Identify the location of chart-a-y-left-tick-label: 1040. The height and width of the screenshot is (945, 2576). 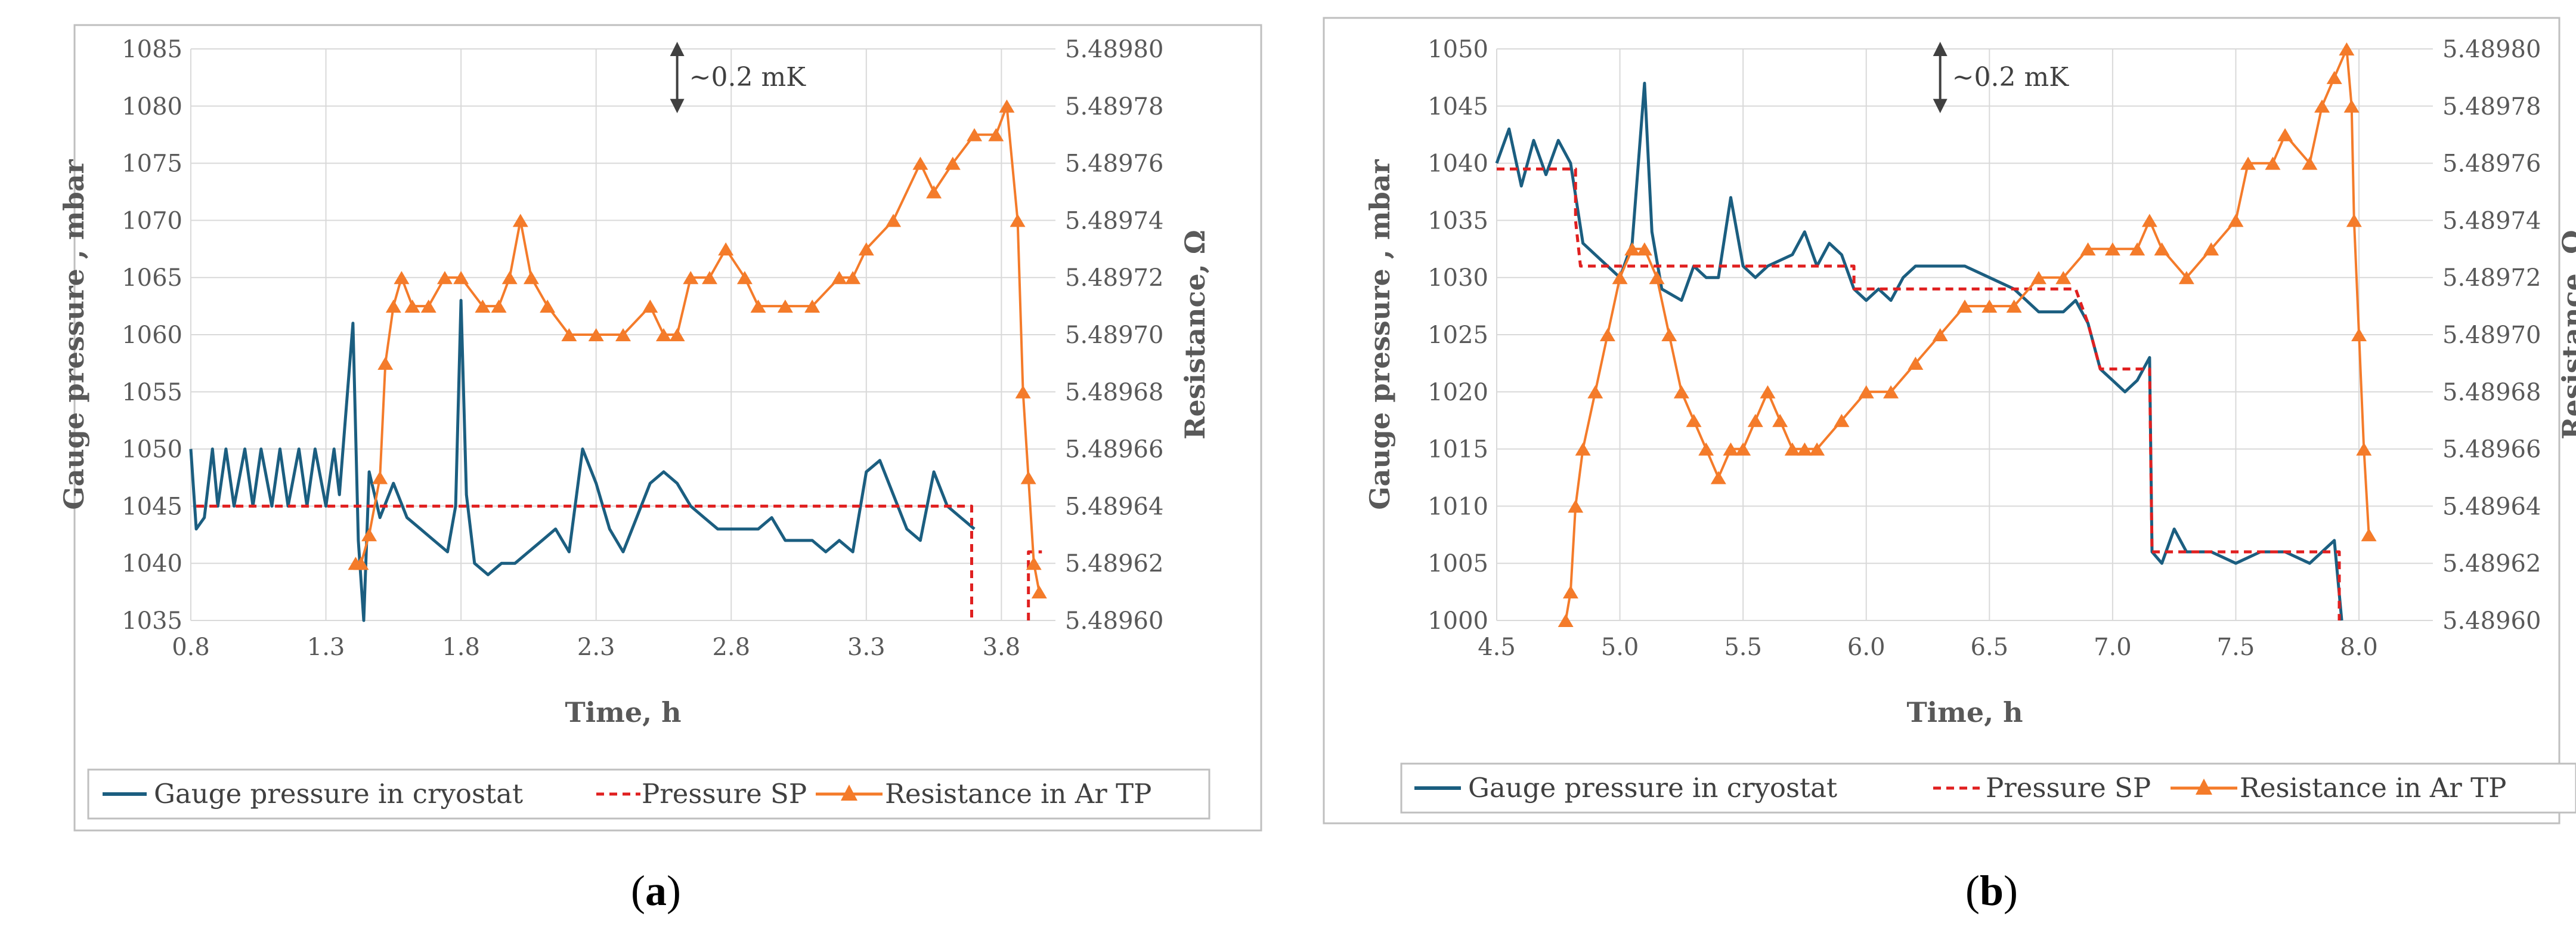
(152, 564).